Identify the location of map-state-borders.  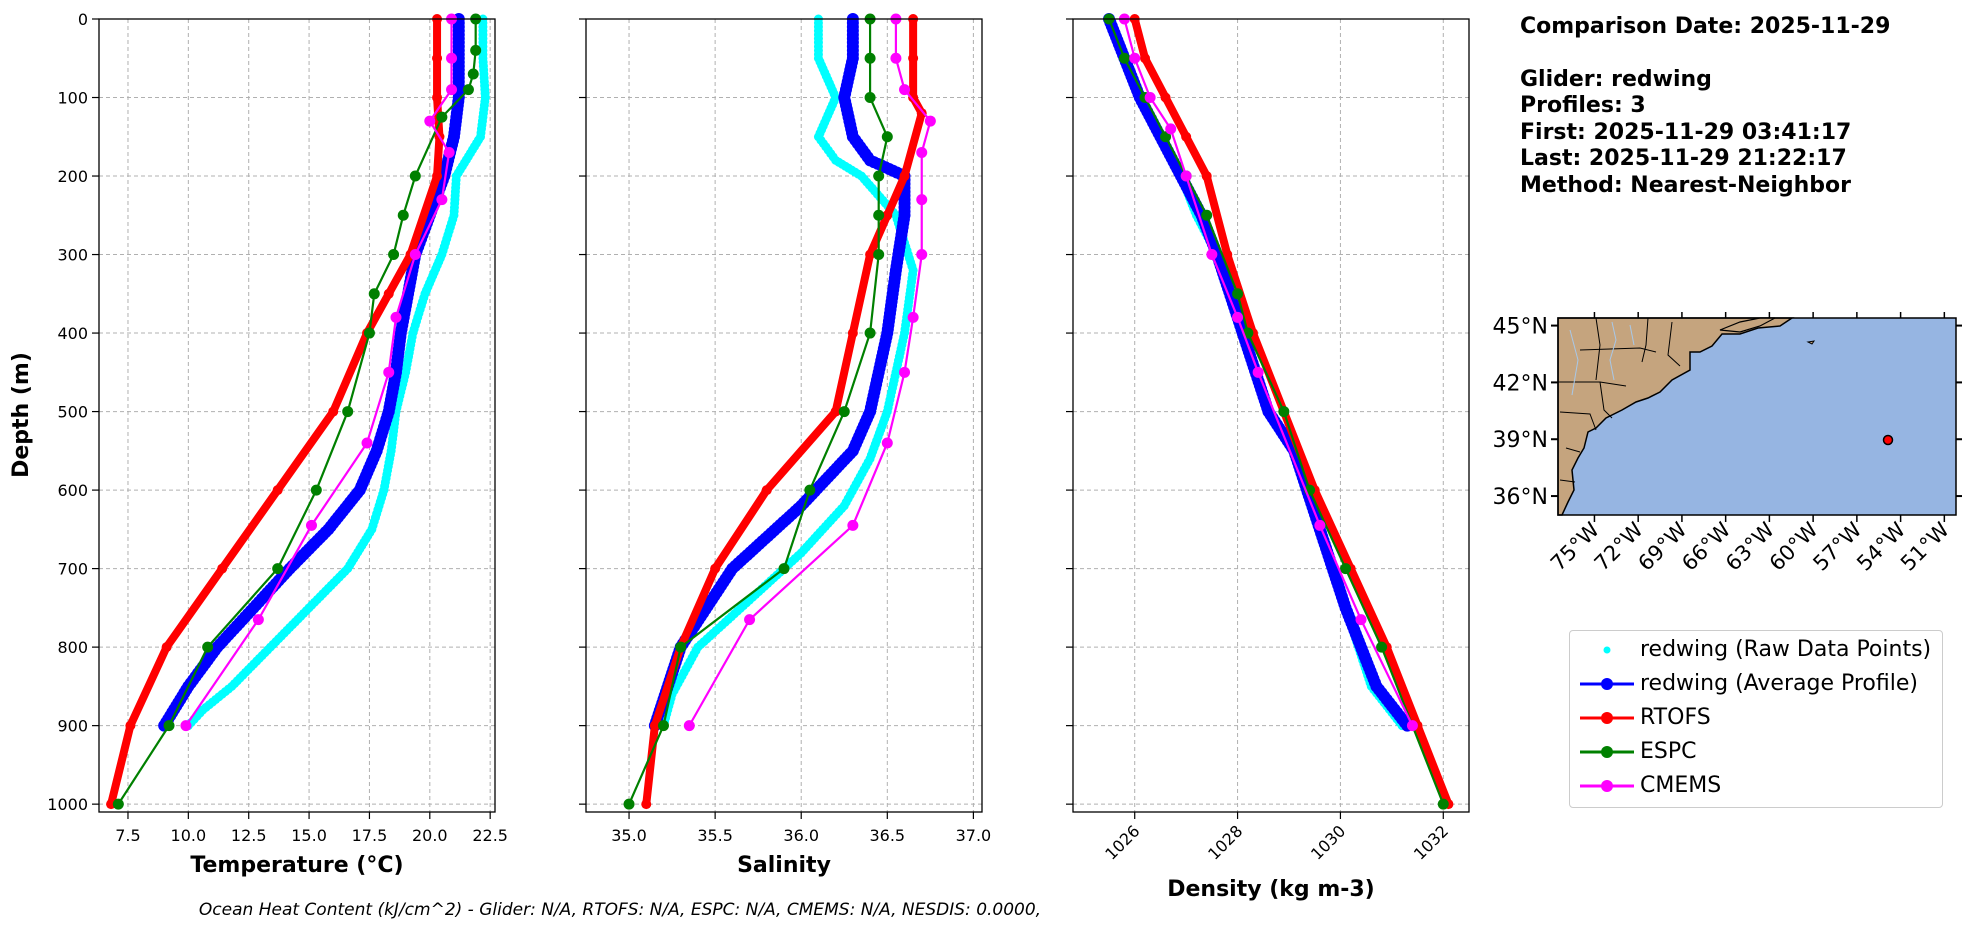
(1619, 400).